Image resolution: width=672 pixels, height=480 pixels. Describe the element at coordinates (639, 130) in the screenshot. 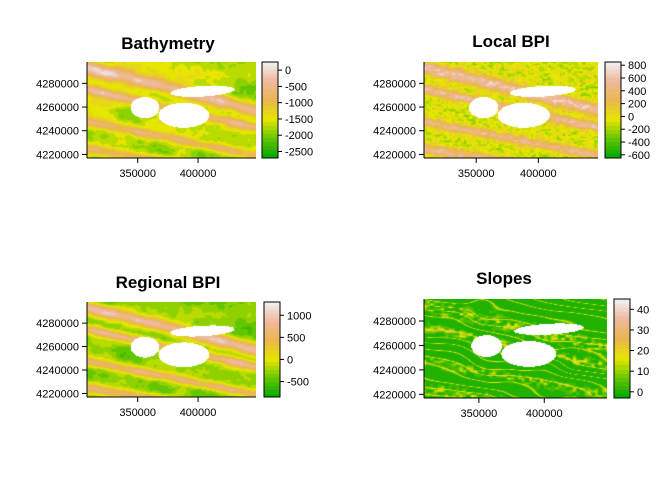

I see `legend-tick-label: -200` at that location.